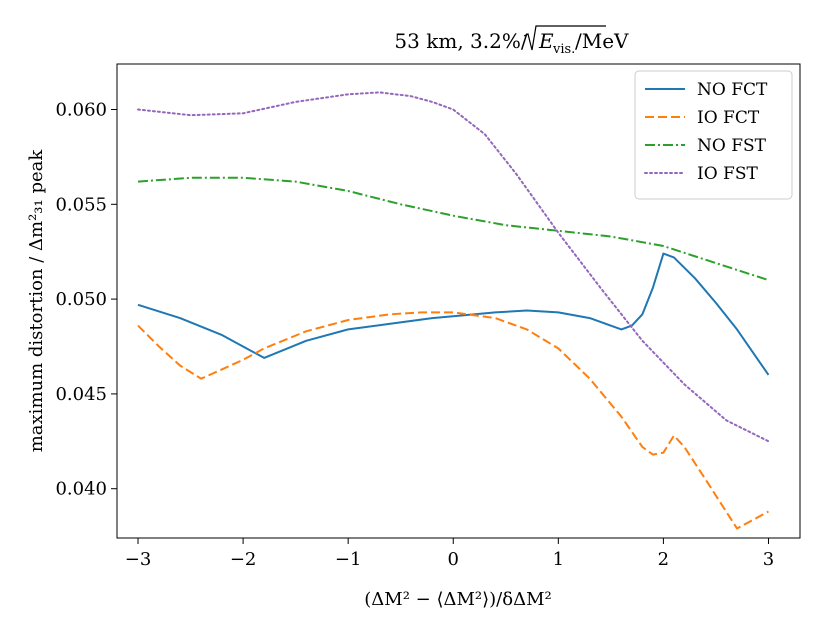 This screenshot has width=830, height=623. Describe the element at coordinates (81, 299) in the screenshot. I see `y-tick-label: 0.050` at that location.